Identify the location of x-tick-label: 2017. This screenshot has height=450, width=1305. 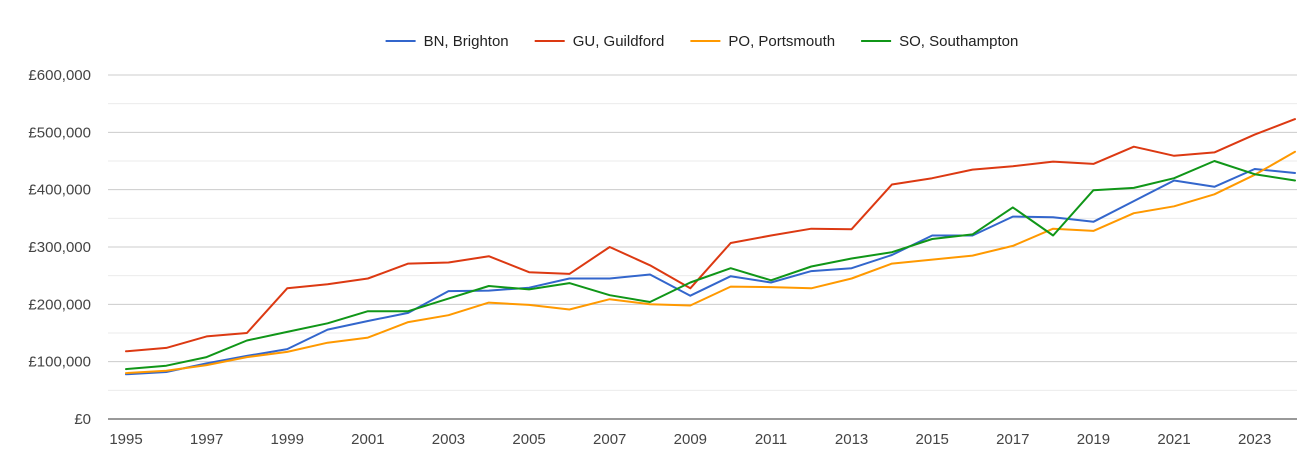
(1012, 439).